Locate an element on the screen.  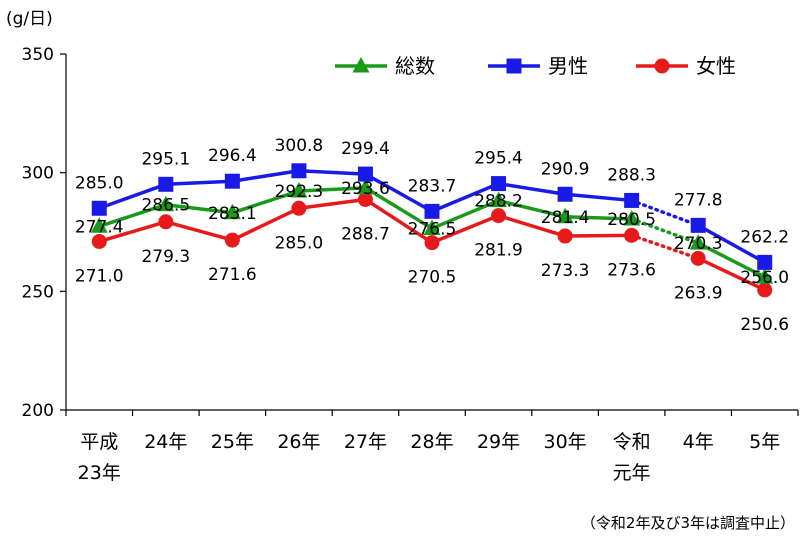
data-label-square: 288.3 is located at coordinates (631, 175).